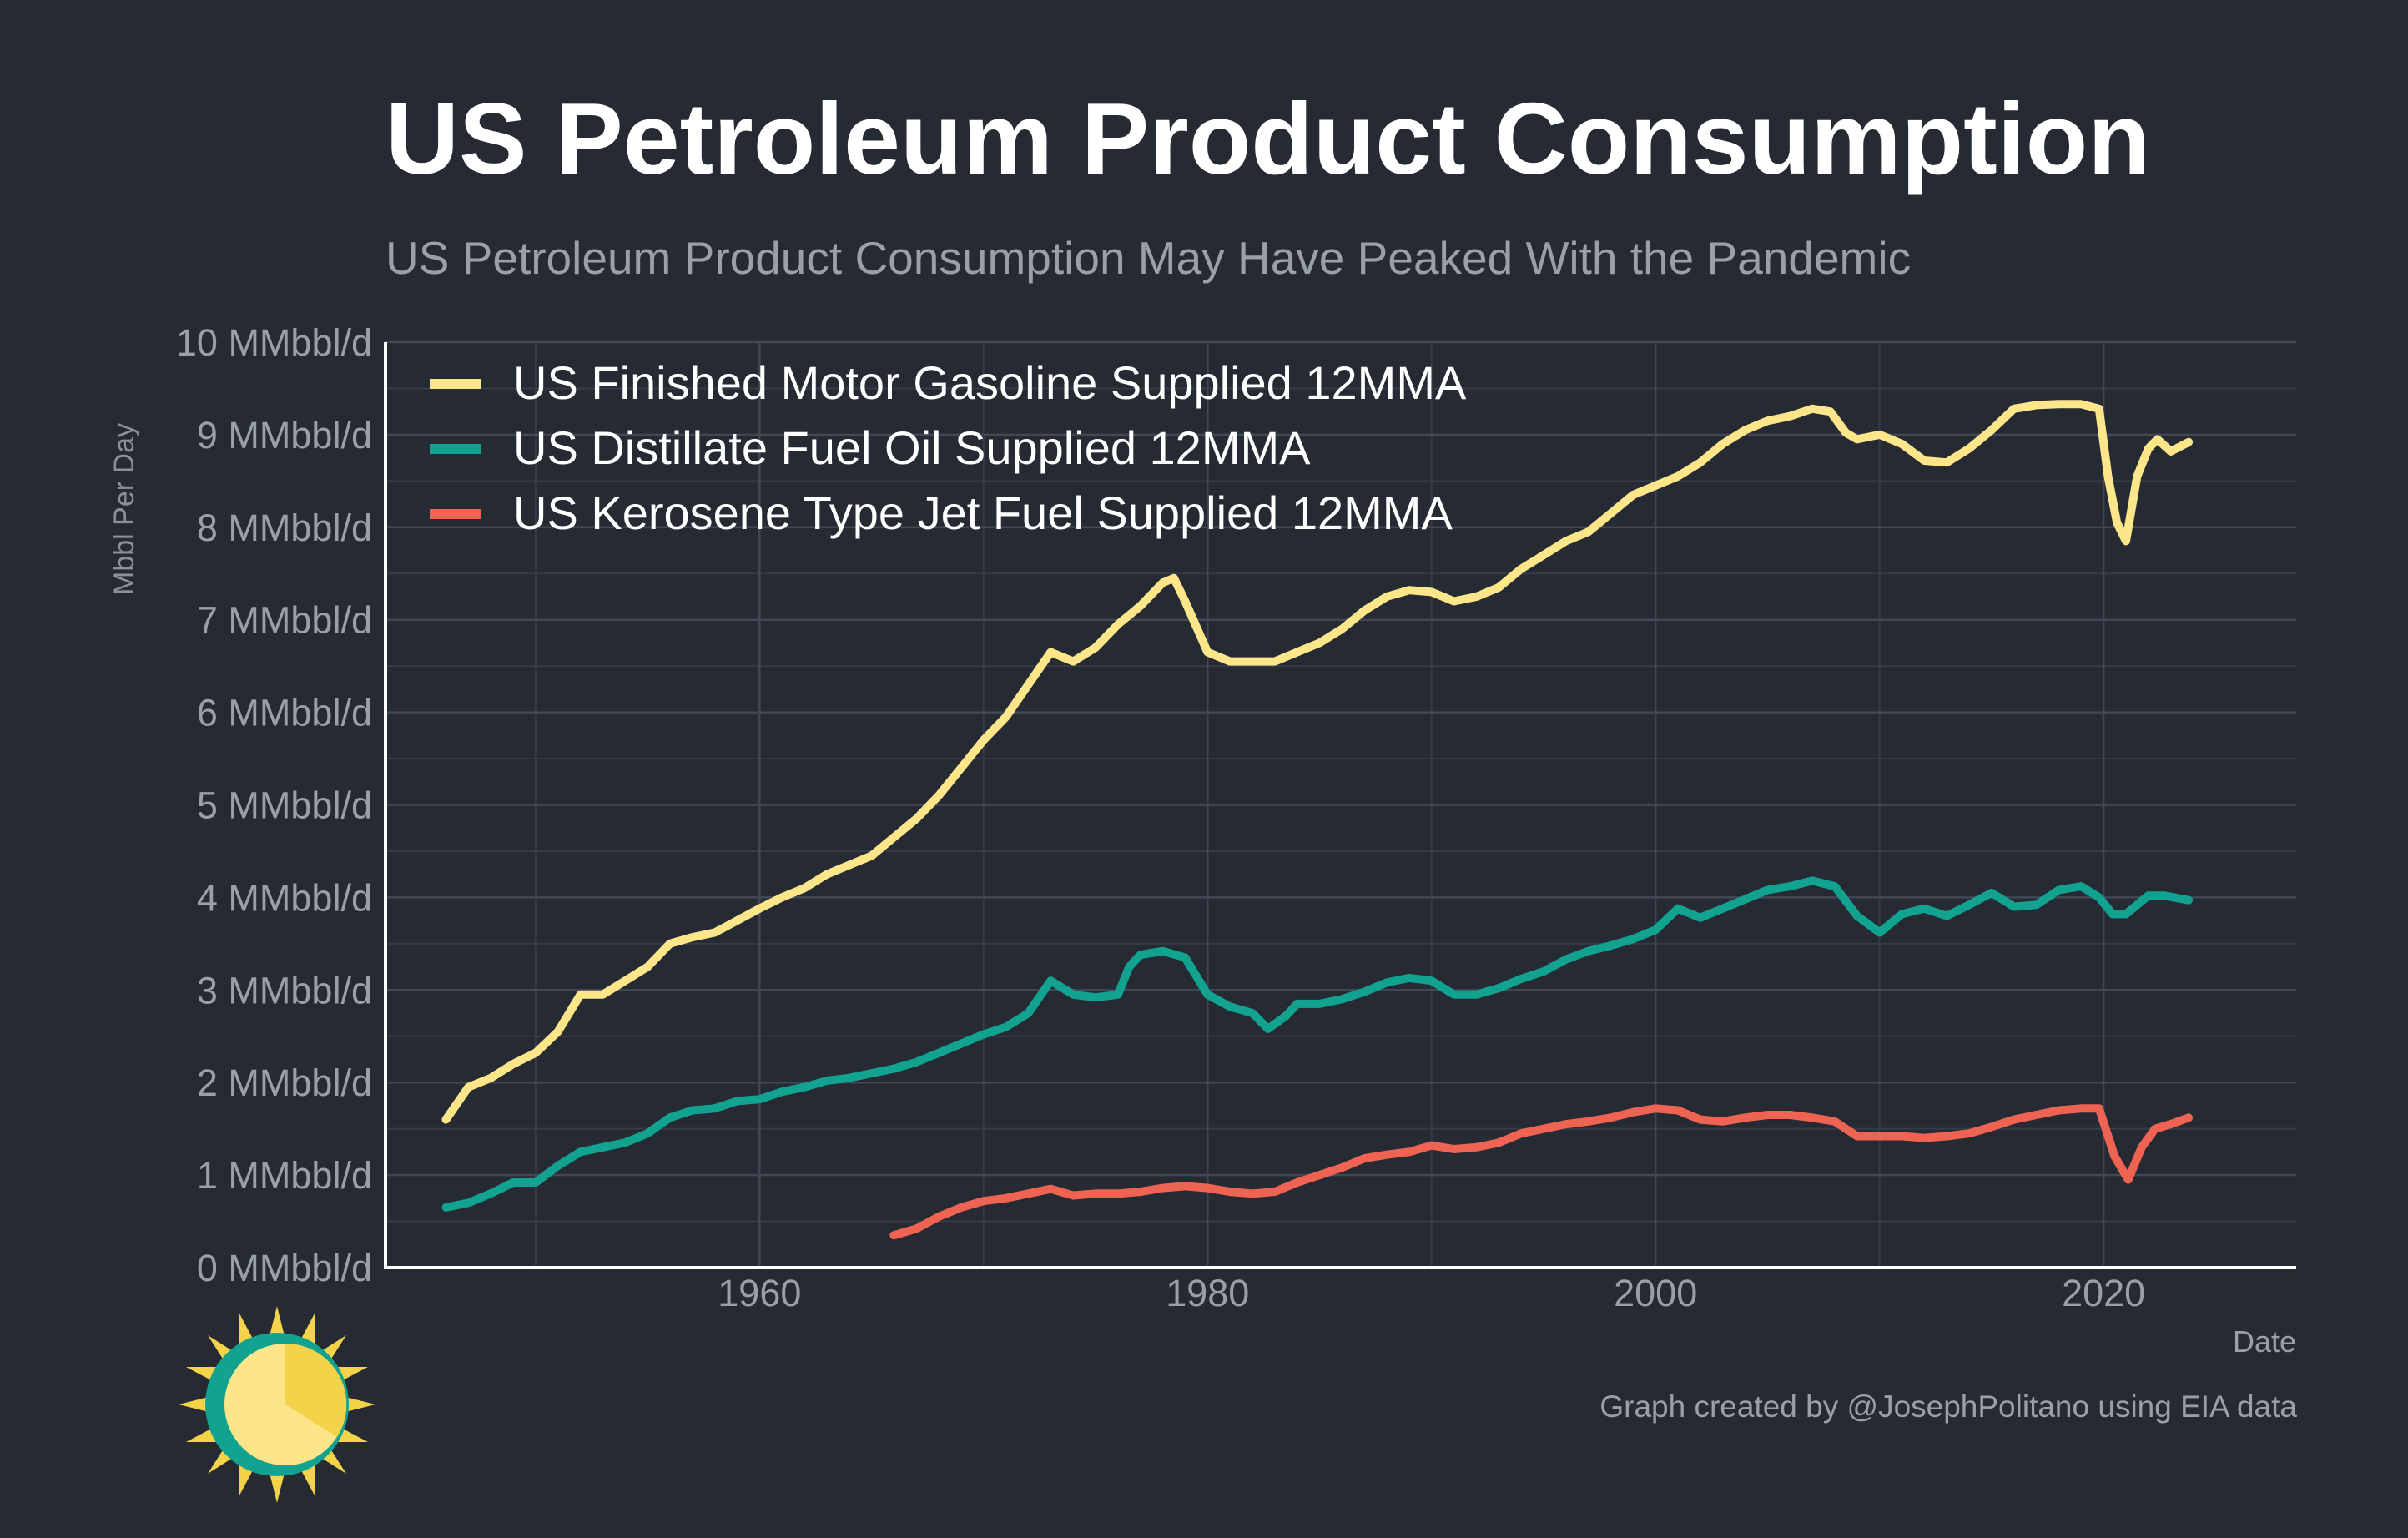 This screenshot has width=2408, height=1538. I want to click on y-tick-label: 1 MMbbl/d, so click(284, 1175).